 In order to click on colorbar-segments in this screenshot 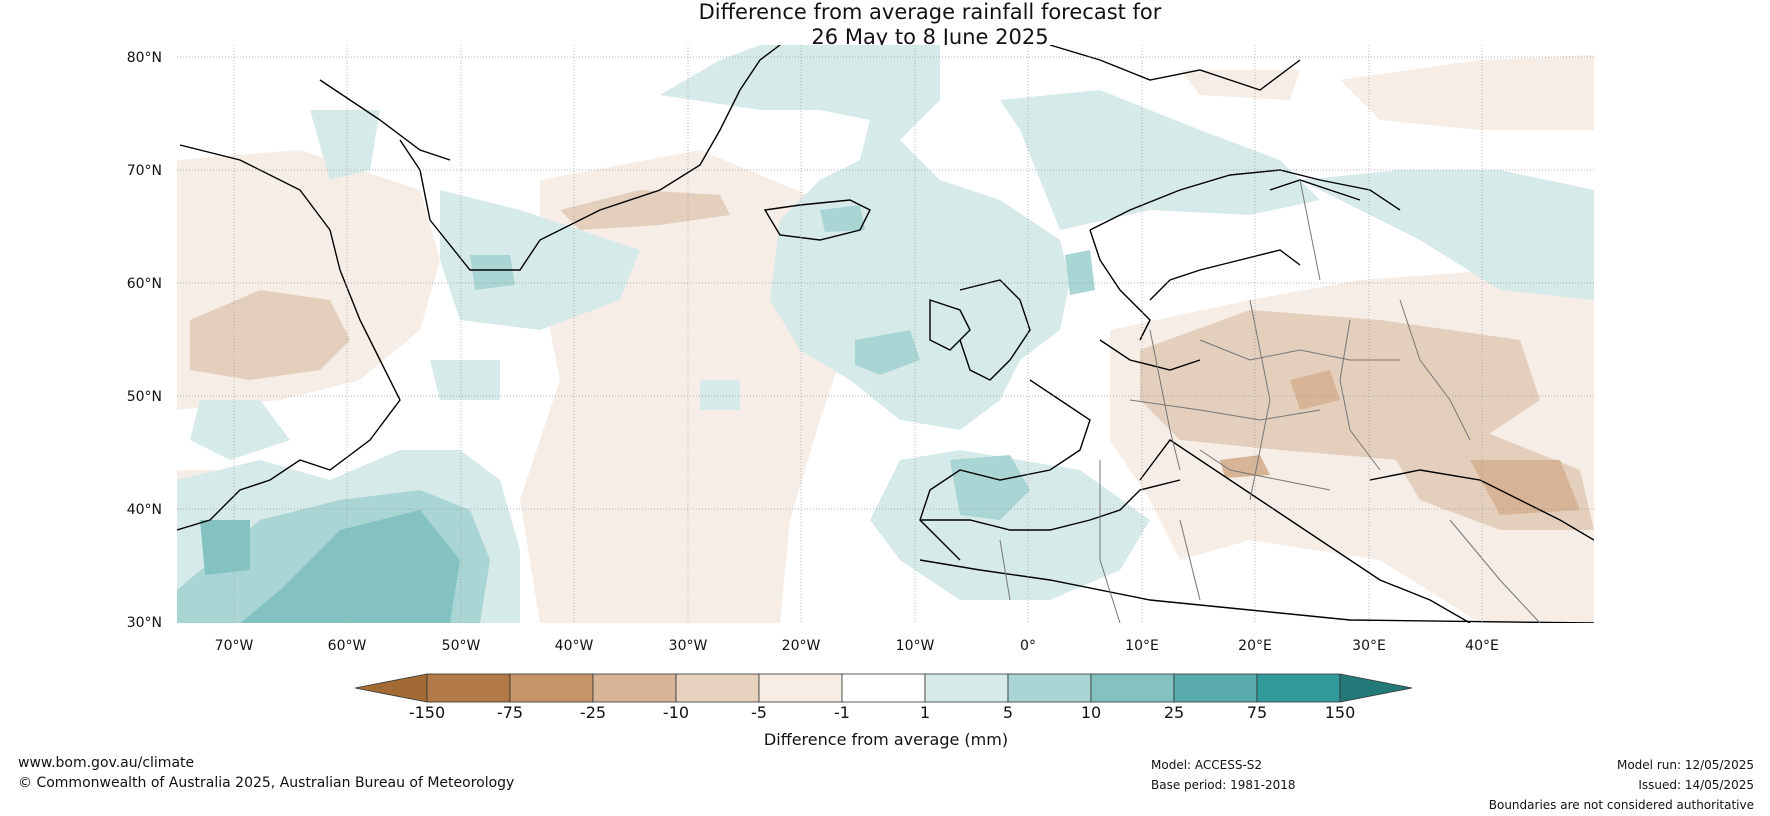, I will do `click(883, 688)`.